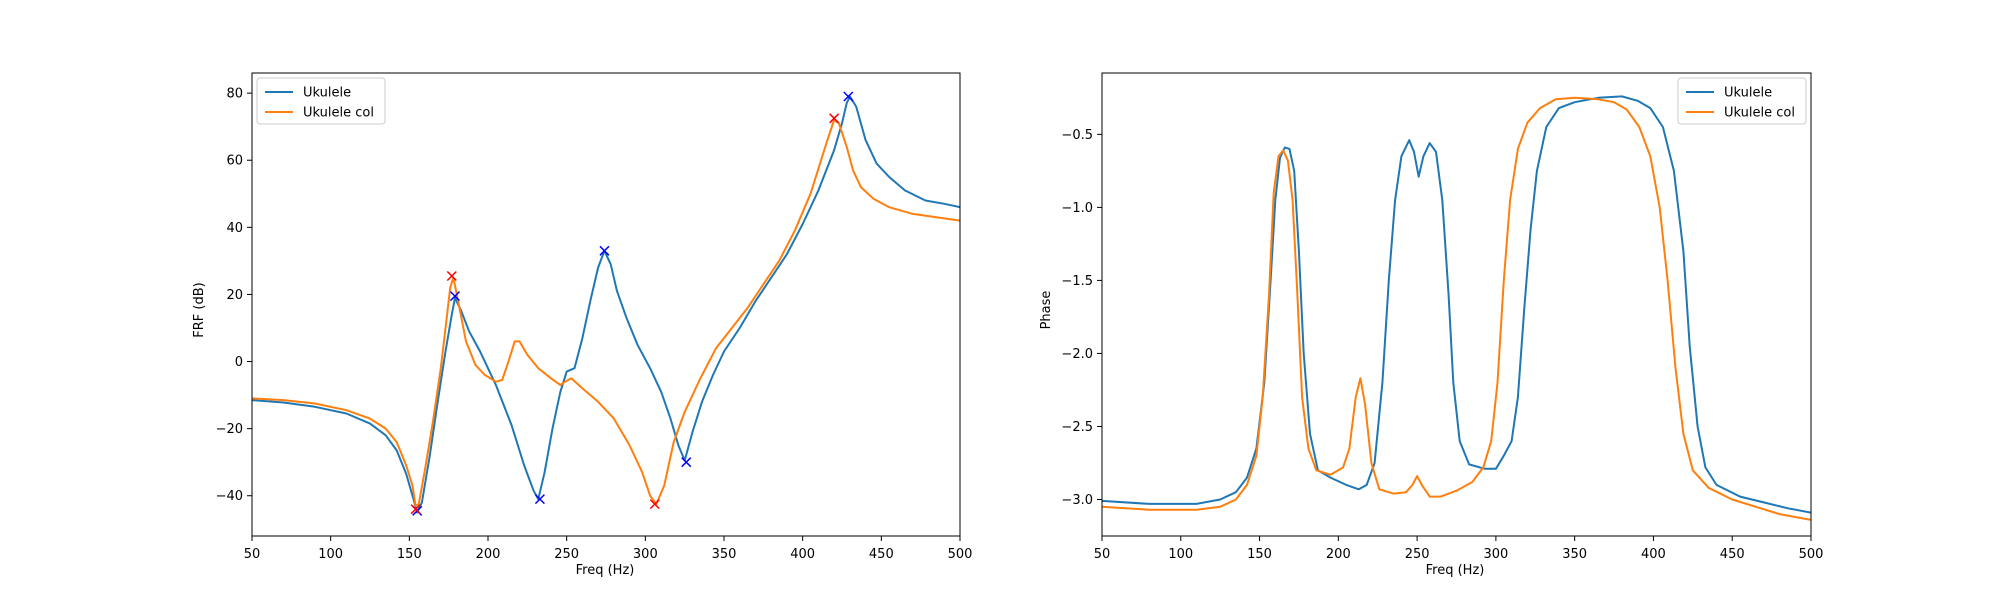 Image resolution: width=2000 pixels, height=600 pixels. I want to click on phase-x-tick-label: 400, so click(1653, 554).